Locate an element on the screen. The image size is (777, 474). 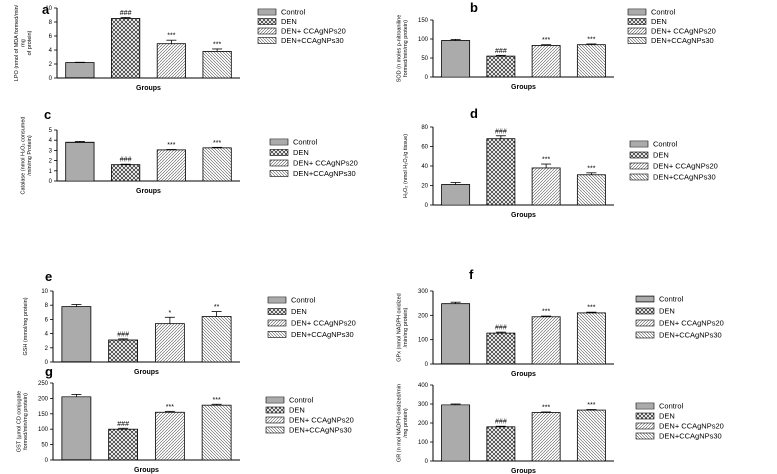
y-tick-label: 10 is located at coordinates (48, 9).